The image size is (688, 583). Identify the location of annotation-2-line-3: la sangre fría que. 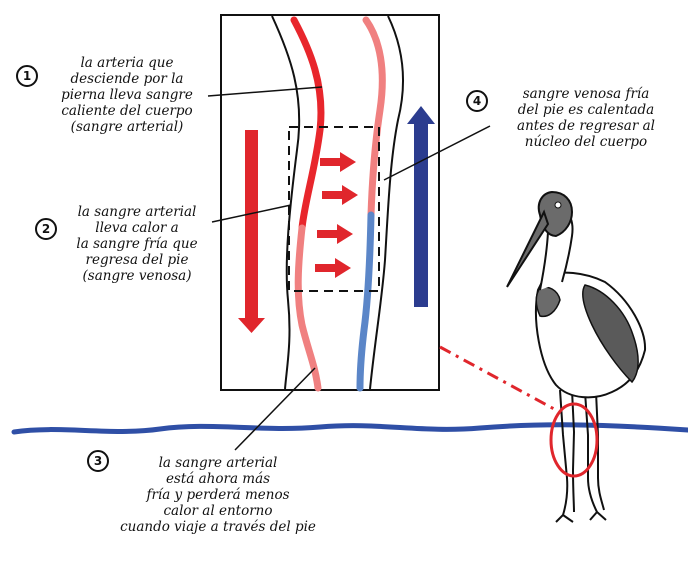
(137, 244).